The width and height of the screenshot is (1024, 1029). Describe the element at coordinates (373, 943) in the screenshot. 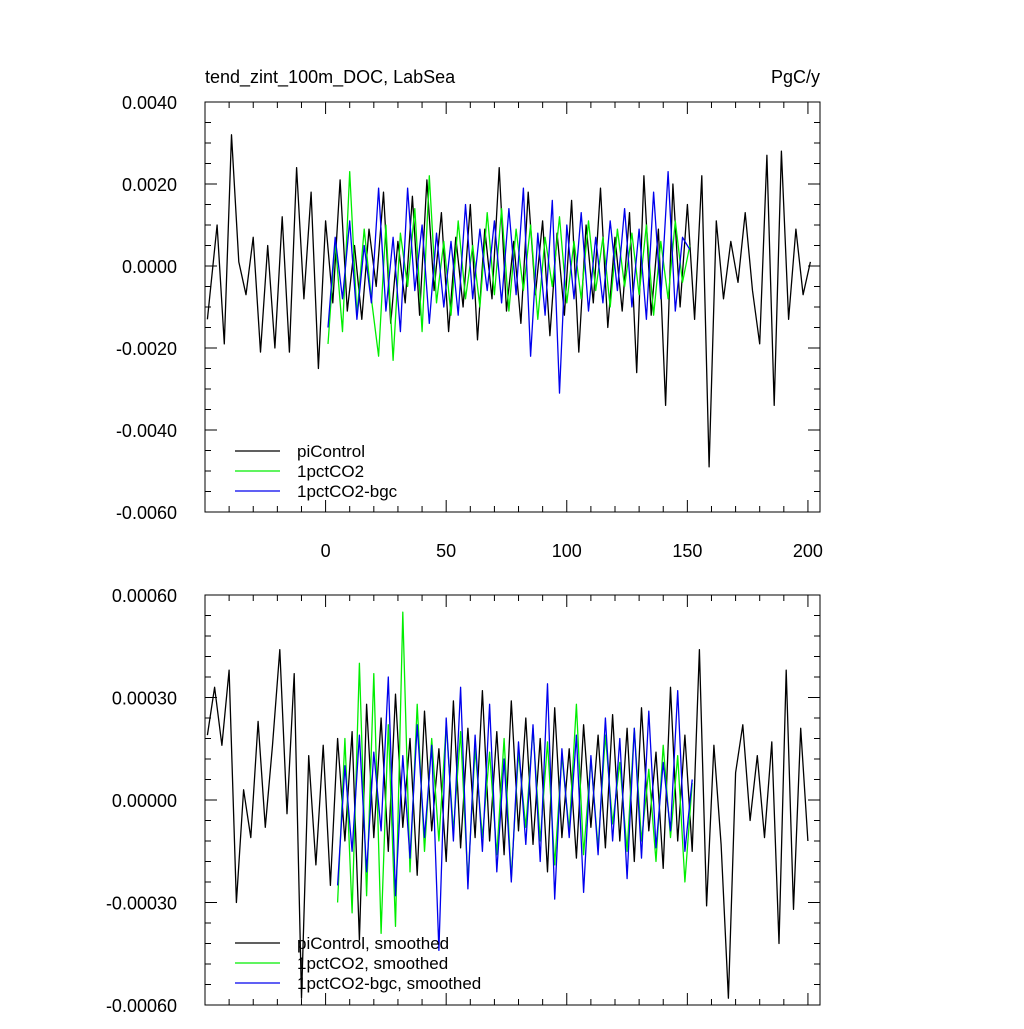

I see `bottom-legend-label: piControl, smoothed` at that location.